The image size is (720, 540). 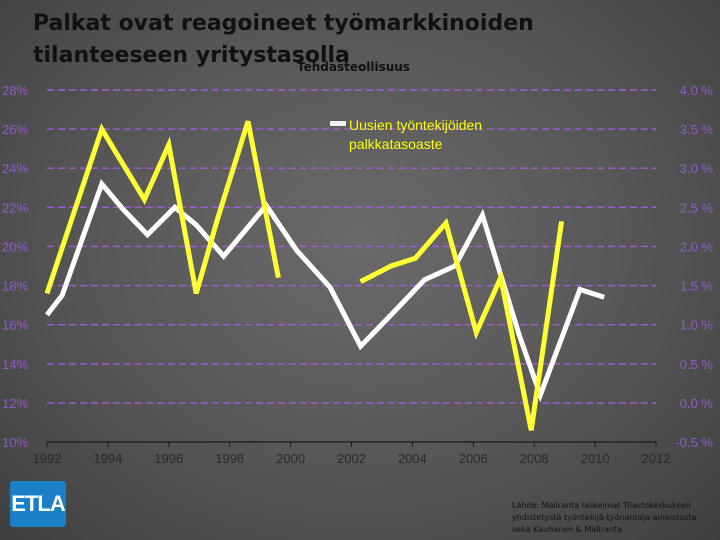 I want to click on left-axis-tick-label: 24%, so click(x=15, y=168).